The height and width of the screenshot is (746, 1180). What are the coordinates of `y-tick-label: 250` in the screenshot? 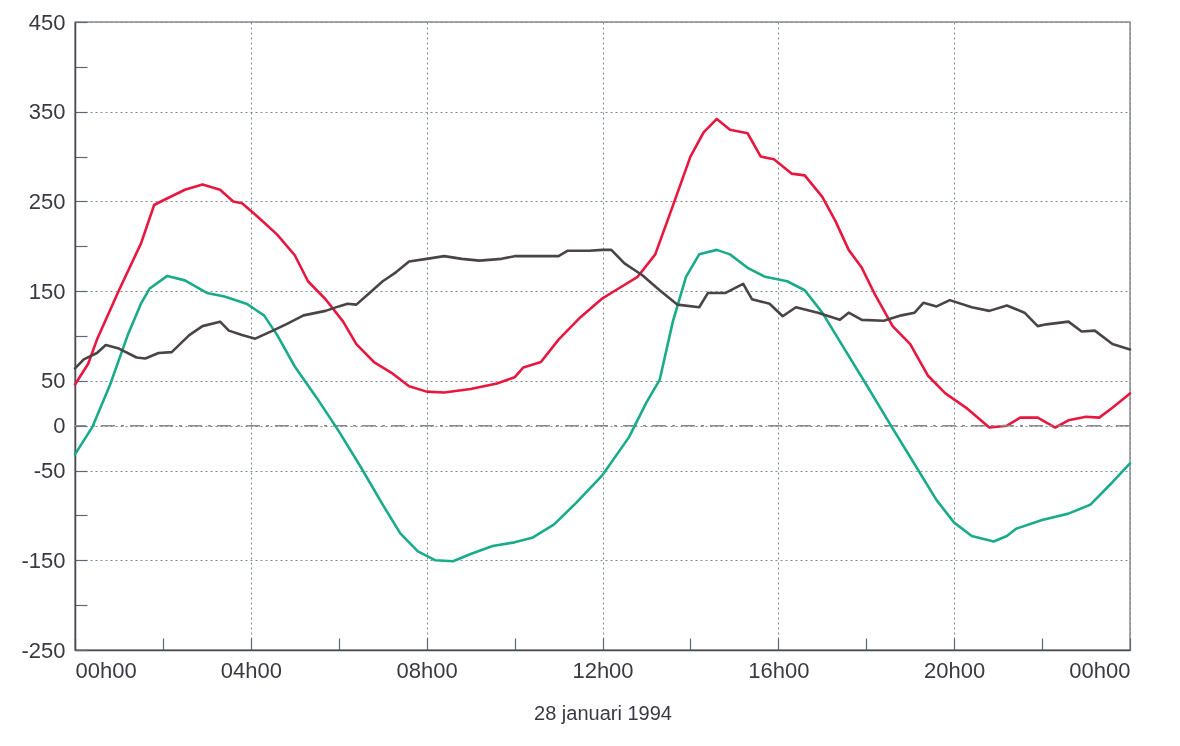 It's located at (47, 201).